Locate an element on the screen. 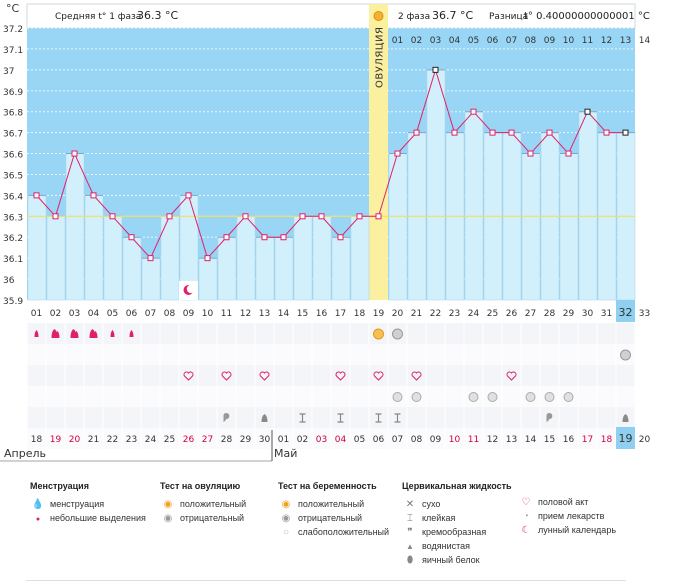 This screenshot has height=587, width=692. y-unit: °C is located at coordinates (13, 8).